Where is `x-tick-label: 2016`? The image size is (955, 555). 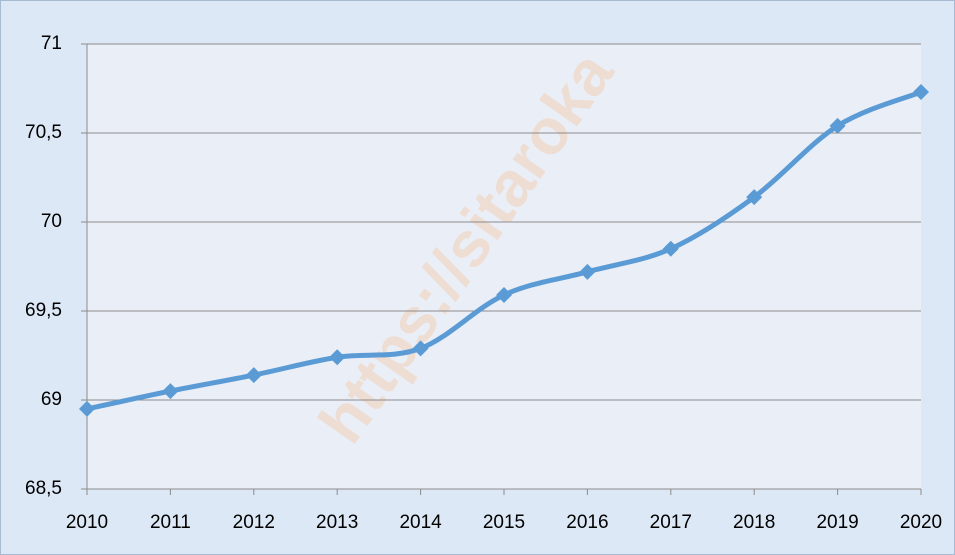 x-tick-label: 2016 is located at coordinates (587, 522).